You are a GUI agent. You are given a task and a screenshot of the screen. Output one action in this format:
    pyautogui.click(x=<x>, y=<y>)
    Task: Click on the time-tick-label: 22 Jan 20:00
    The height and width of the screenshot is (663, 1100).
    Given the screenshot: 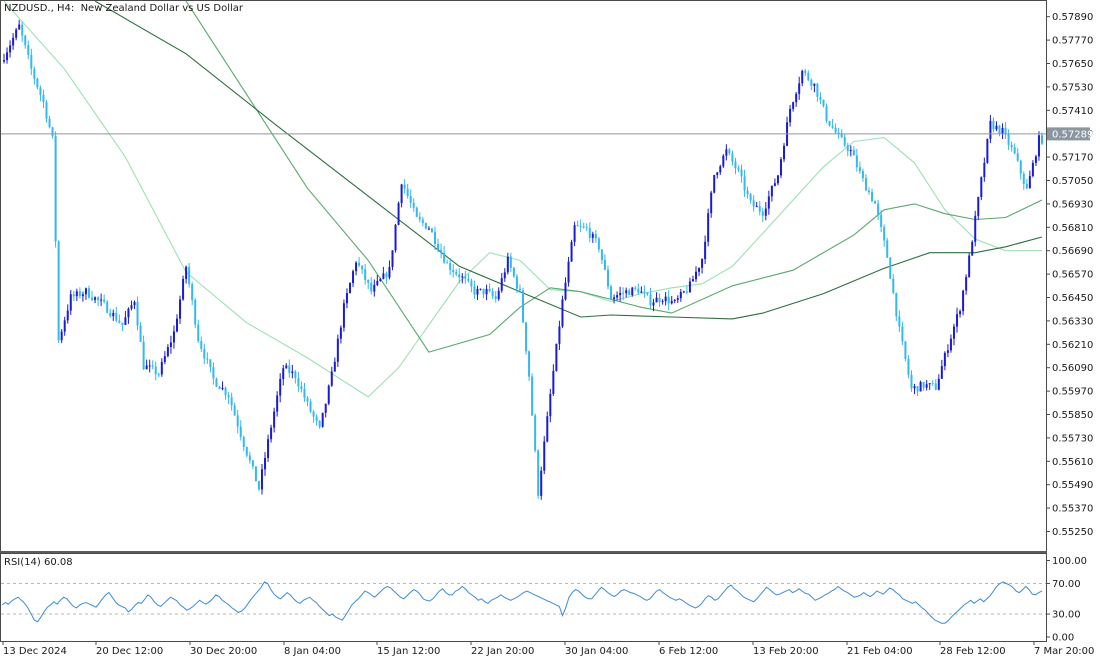 What is the action you would take?
    pyautogui.click(x=502, y=651)
    